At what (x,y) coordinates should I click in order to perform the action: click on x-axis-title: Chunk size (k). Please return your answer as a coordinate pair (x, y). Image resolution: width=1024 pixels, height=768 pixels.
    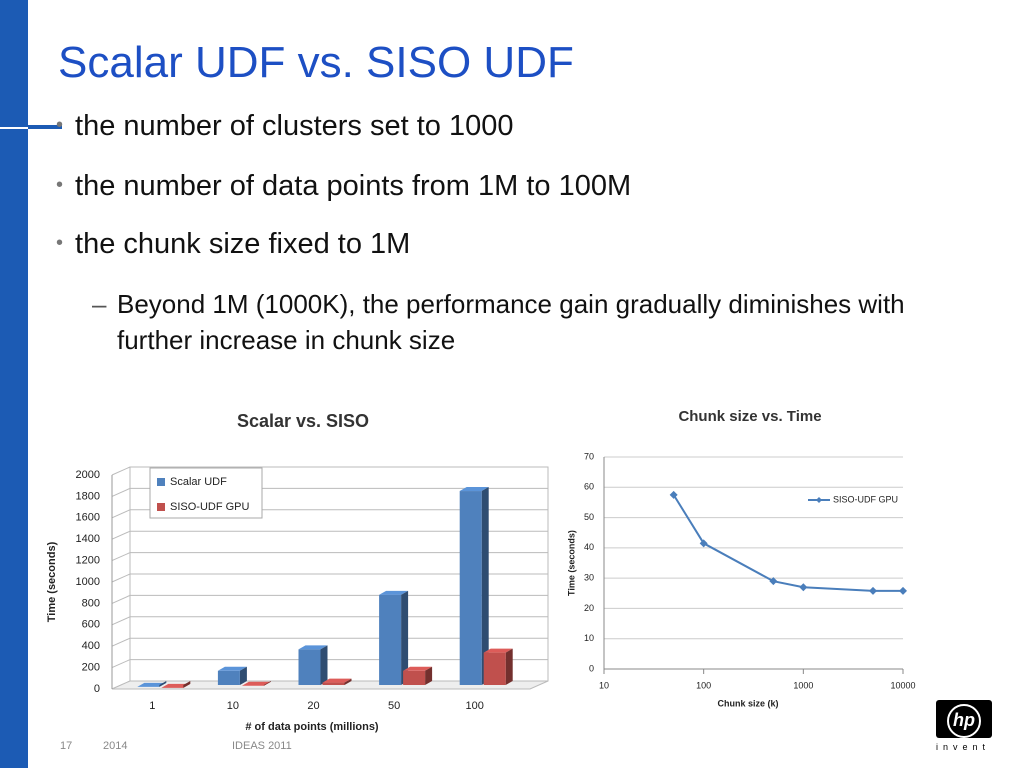
    Looking at the image, I should click on (747, 703).